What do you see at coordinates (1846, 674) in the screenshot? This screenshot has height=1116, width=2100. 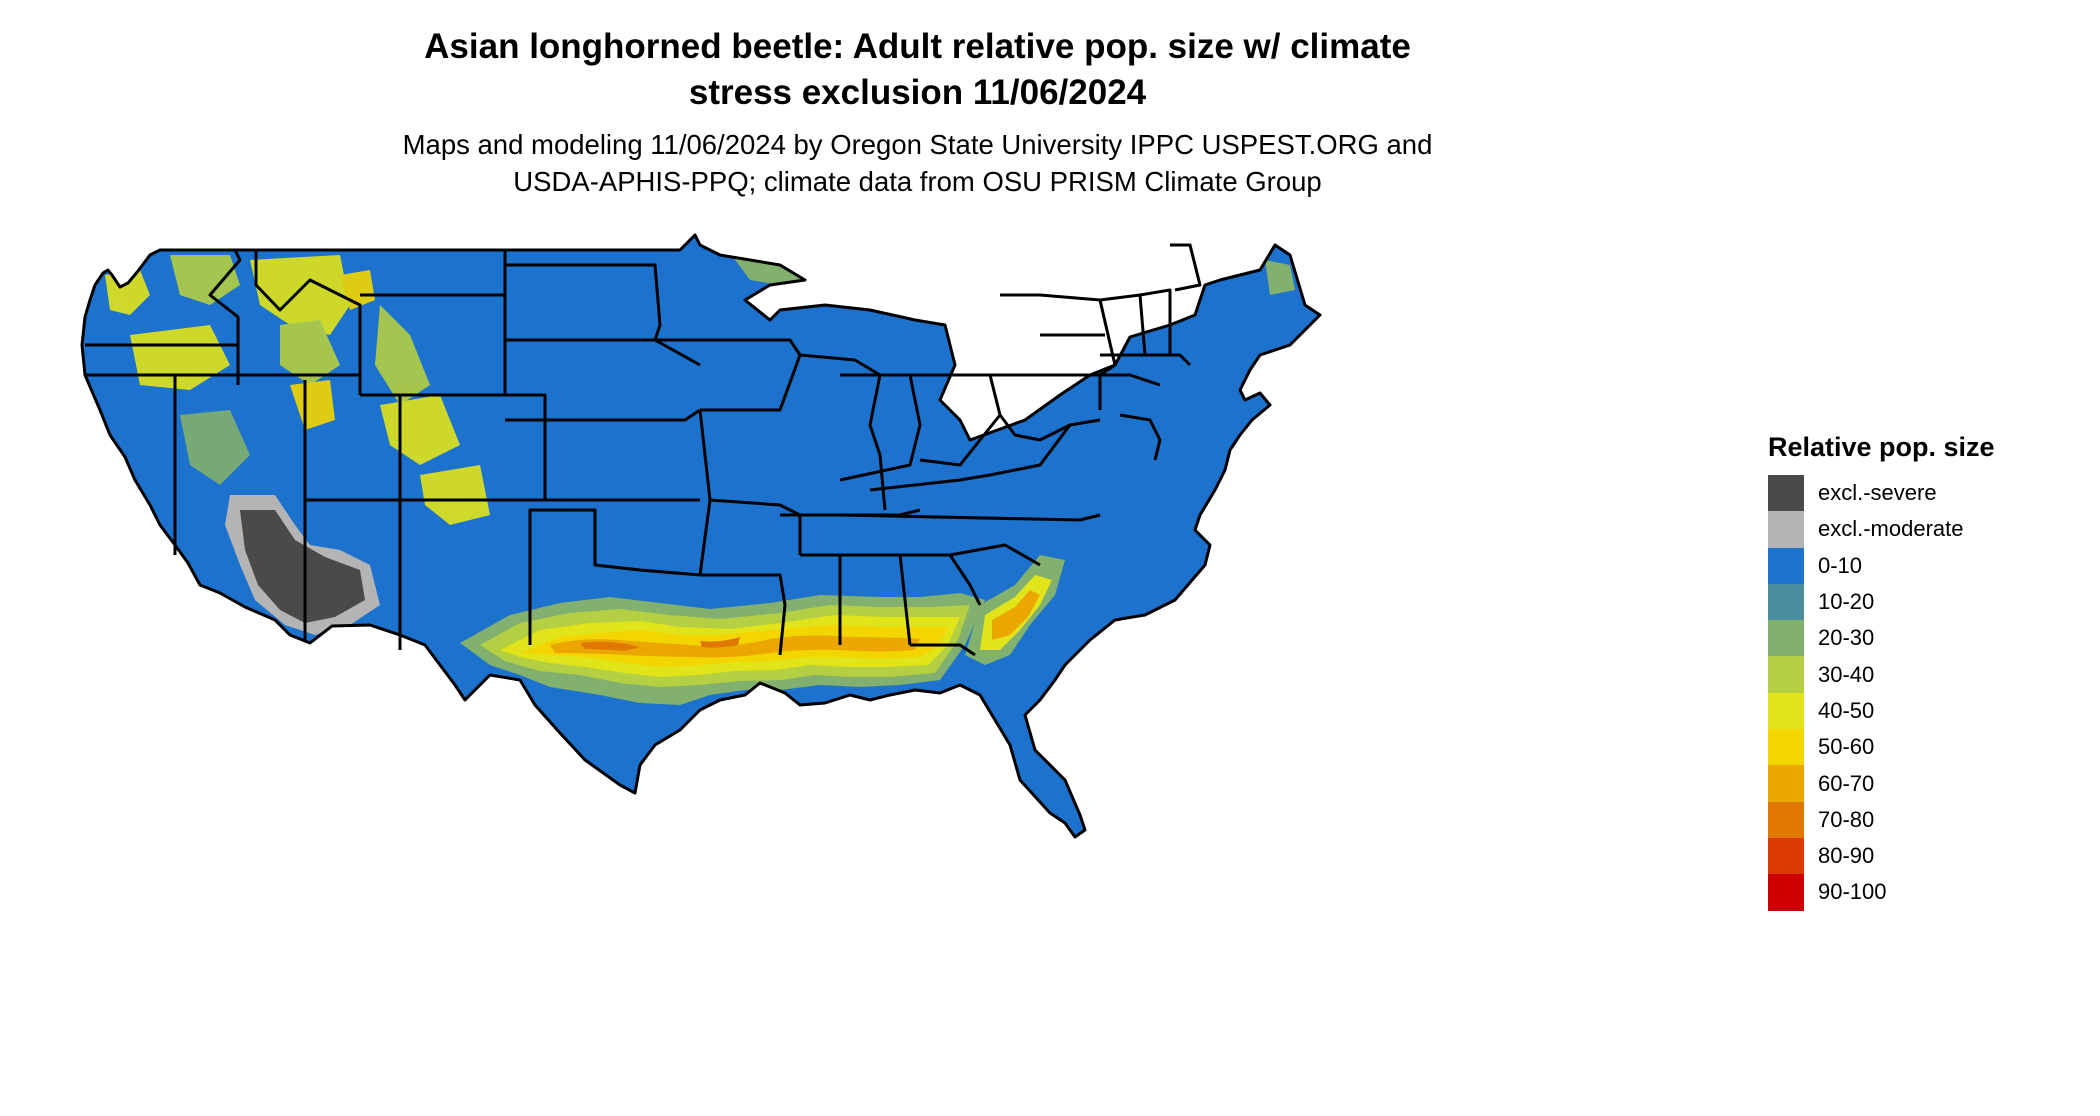 I see `legend-label: 30-40` at bounding box center [1846, 674].